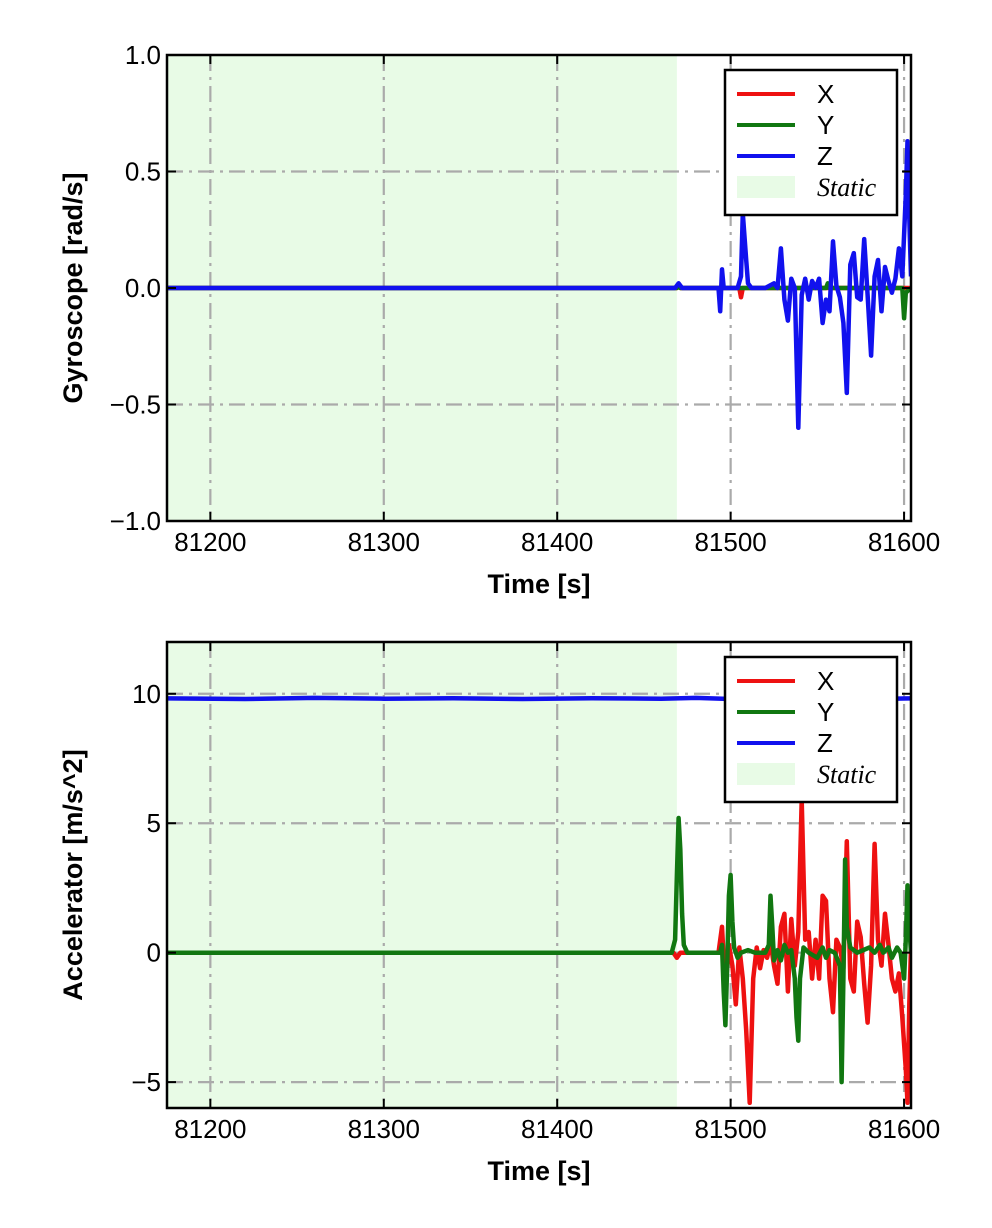  Describe the element at coordinates (557, 542) in the screenshot. I see `gyroscope-x-tick-label: 81400` at that location.